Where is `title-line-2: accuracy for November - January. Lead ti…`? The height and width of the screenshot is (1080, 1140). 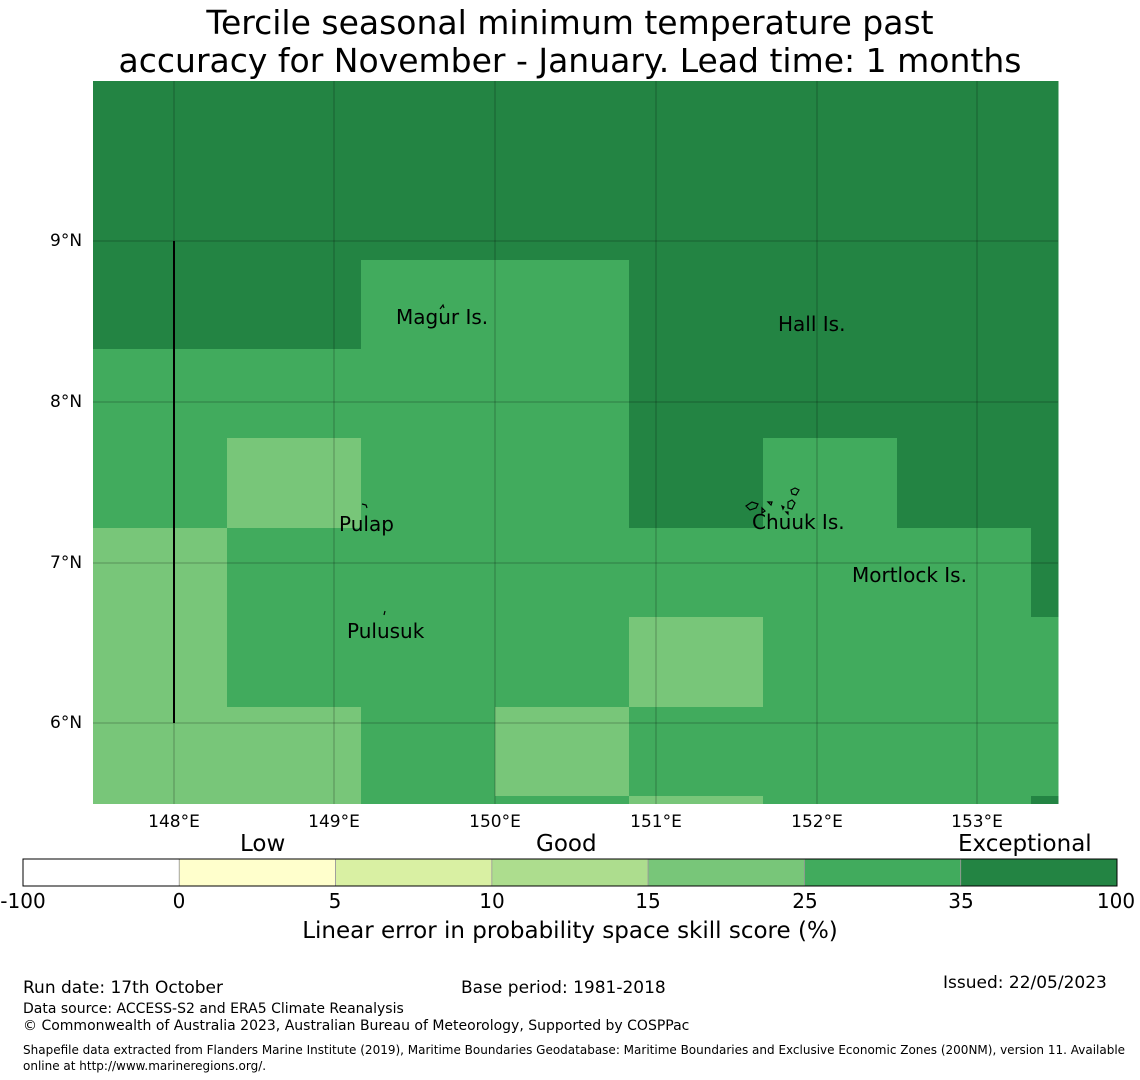 title-line-2: accuracy for November - January. Lead ti… is located at coordinates (570, 60).